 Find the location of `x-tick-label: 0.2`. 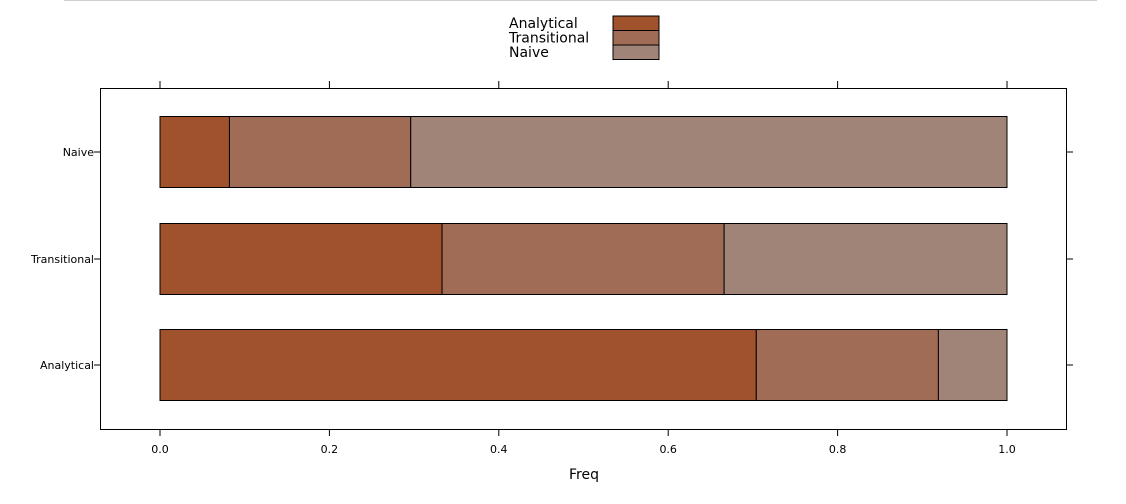

x-tick-label: 0.2 is located at coordinates (330, 449).